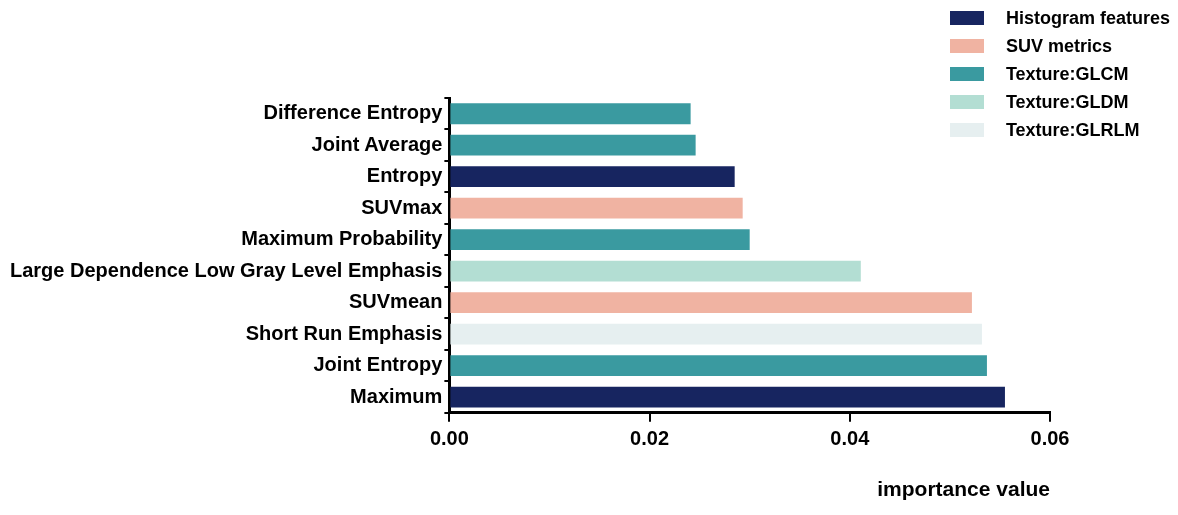 Image resolution: width=1178 pixels, height=515 pixels. Describe the element at coordinates (353, 112) in the screenshot. I see `y-tick-label: Difference Entropy` at that location.